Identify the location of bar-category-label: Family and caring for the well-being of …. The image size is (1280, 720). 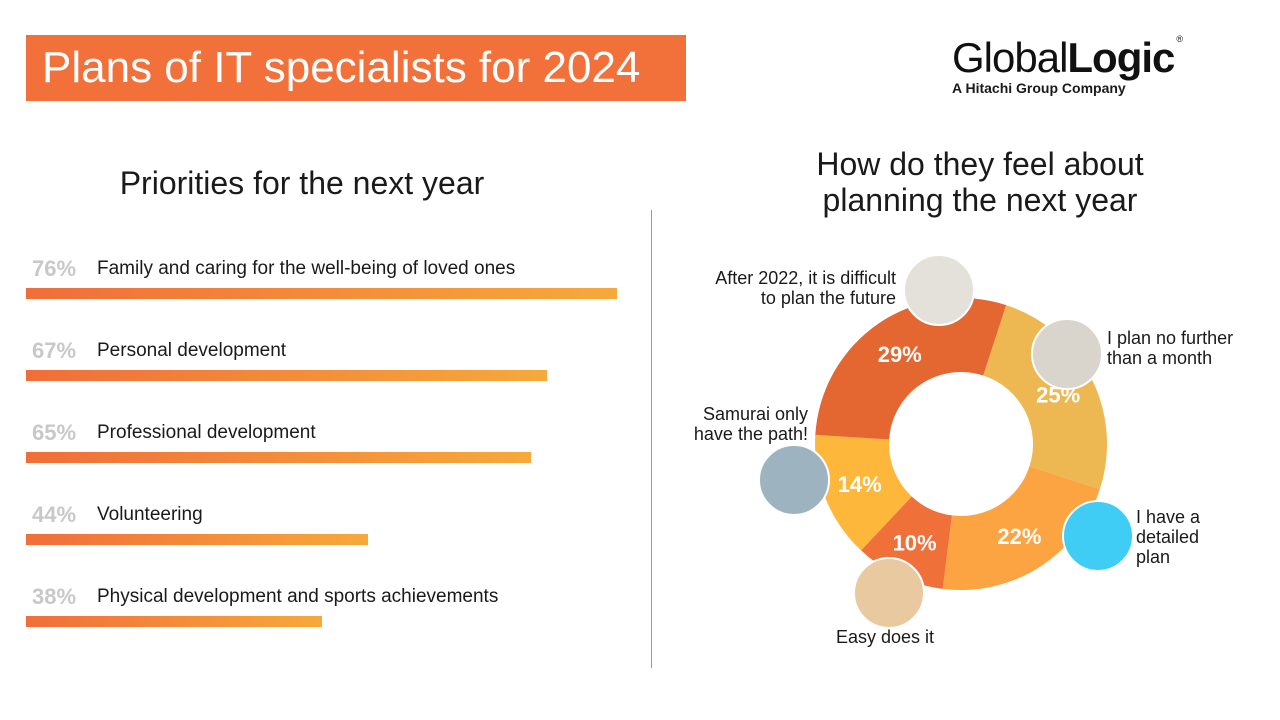
(306, 268).